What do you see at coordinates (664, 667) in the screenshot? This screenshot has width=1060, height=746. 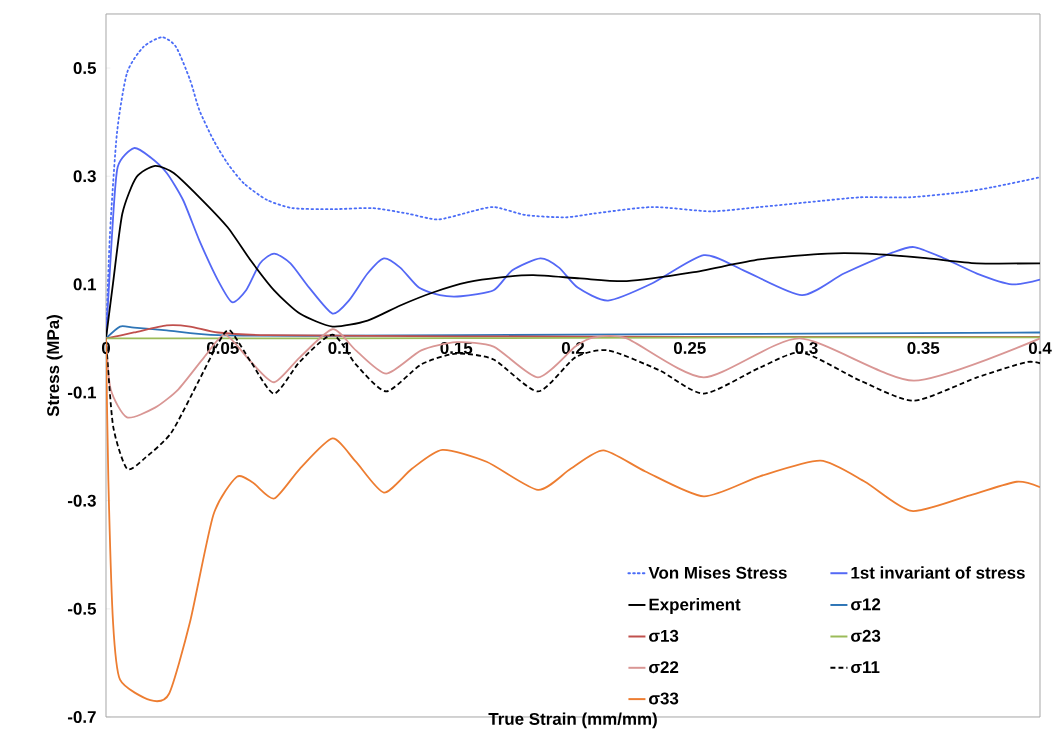 I see `legend-label: σ22` at bounding box center [664, 667].